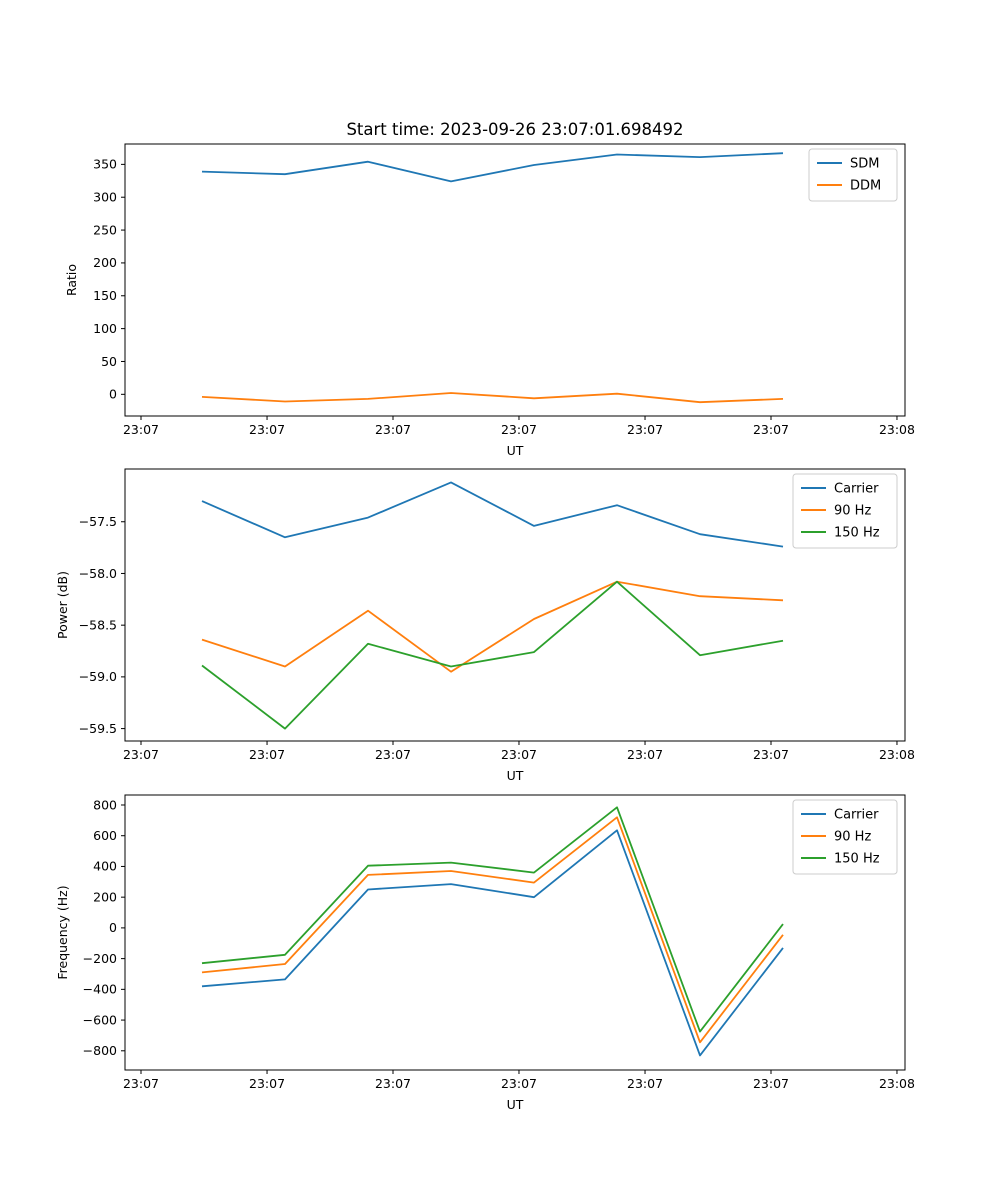  Describe the element at coordinates (98, 624) in the screenshot. I see `y-tick-label: −58.5` at that location.